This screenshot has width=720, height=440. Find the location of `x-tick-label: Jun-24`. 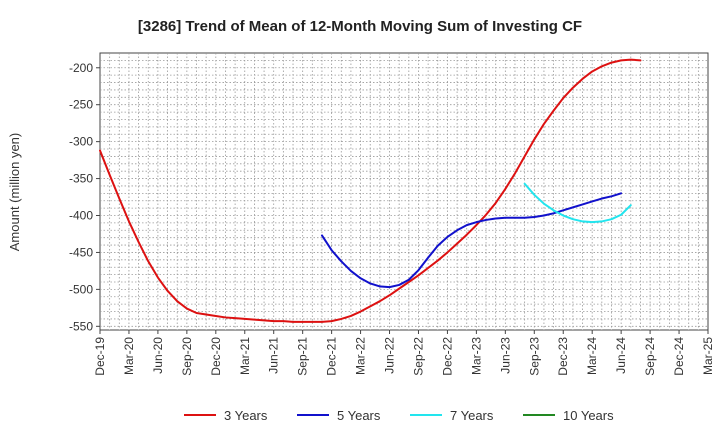

x-tick-label: Jun-24 is located at coordinates (621, 355).